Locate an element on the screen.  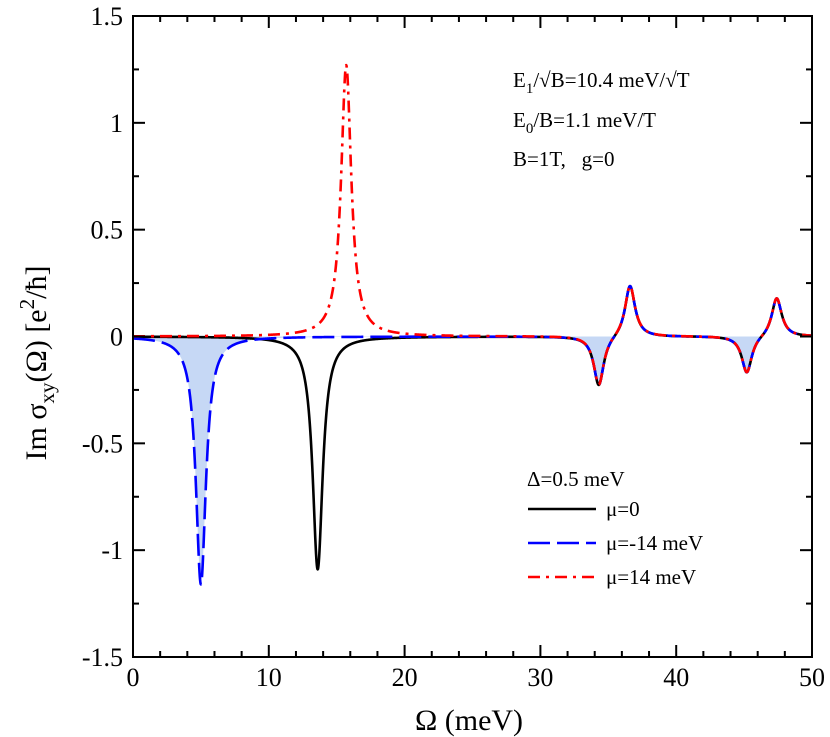
y-tick-label: -0.5 is located at coordinates (102, 443).